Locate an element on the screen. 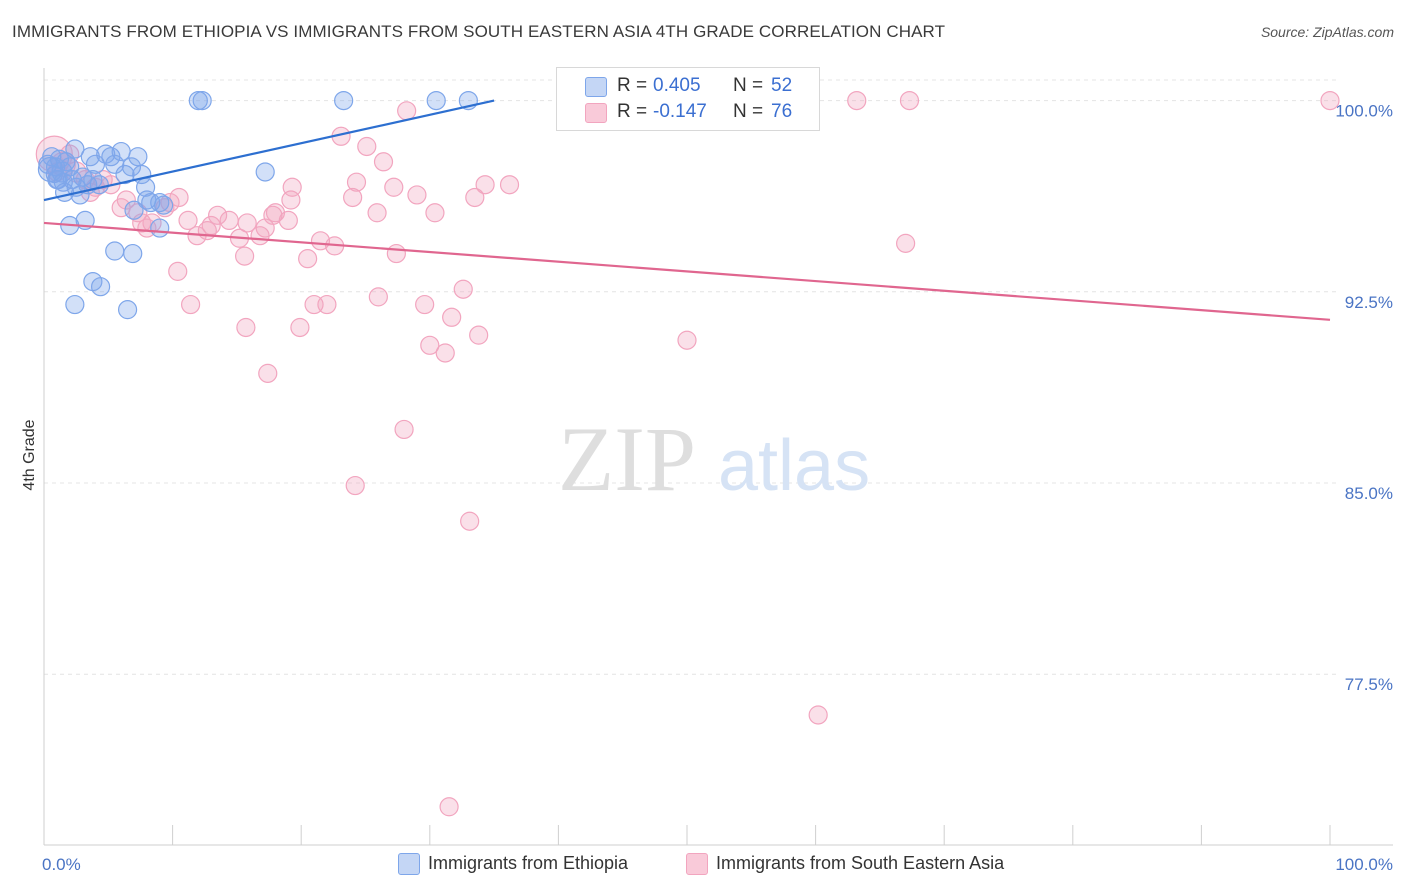 The height and width of the screenshot is (892, 1406). trend-line-ethiopia is located at coordinates (269, 150).